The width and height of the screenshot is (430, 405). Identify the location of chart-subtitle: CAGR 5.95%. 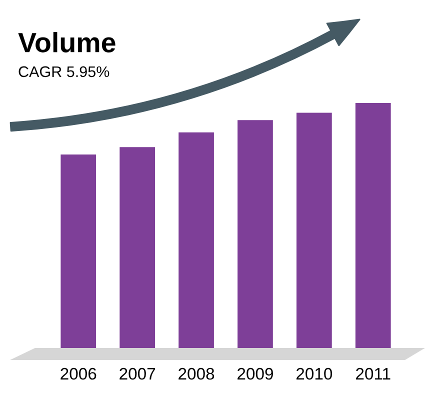
(64, 72).